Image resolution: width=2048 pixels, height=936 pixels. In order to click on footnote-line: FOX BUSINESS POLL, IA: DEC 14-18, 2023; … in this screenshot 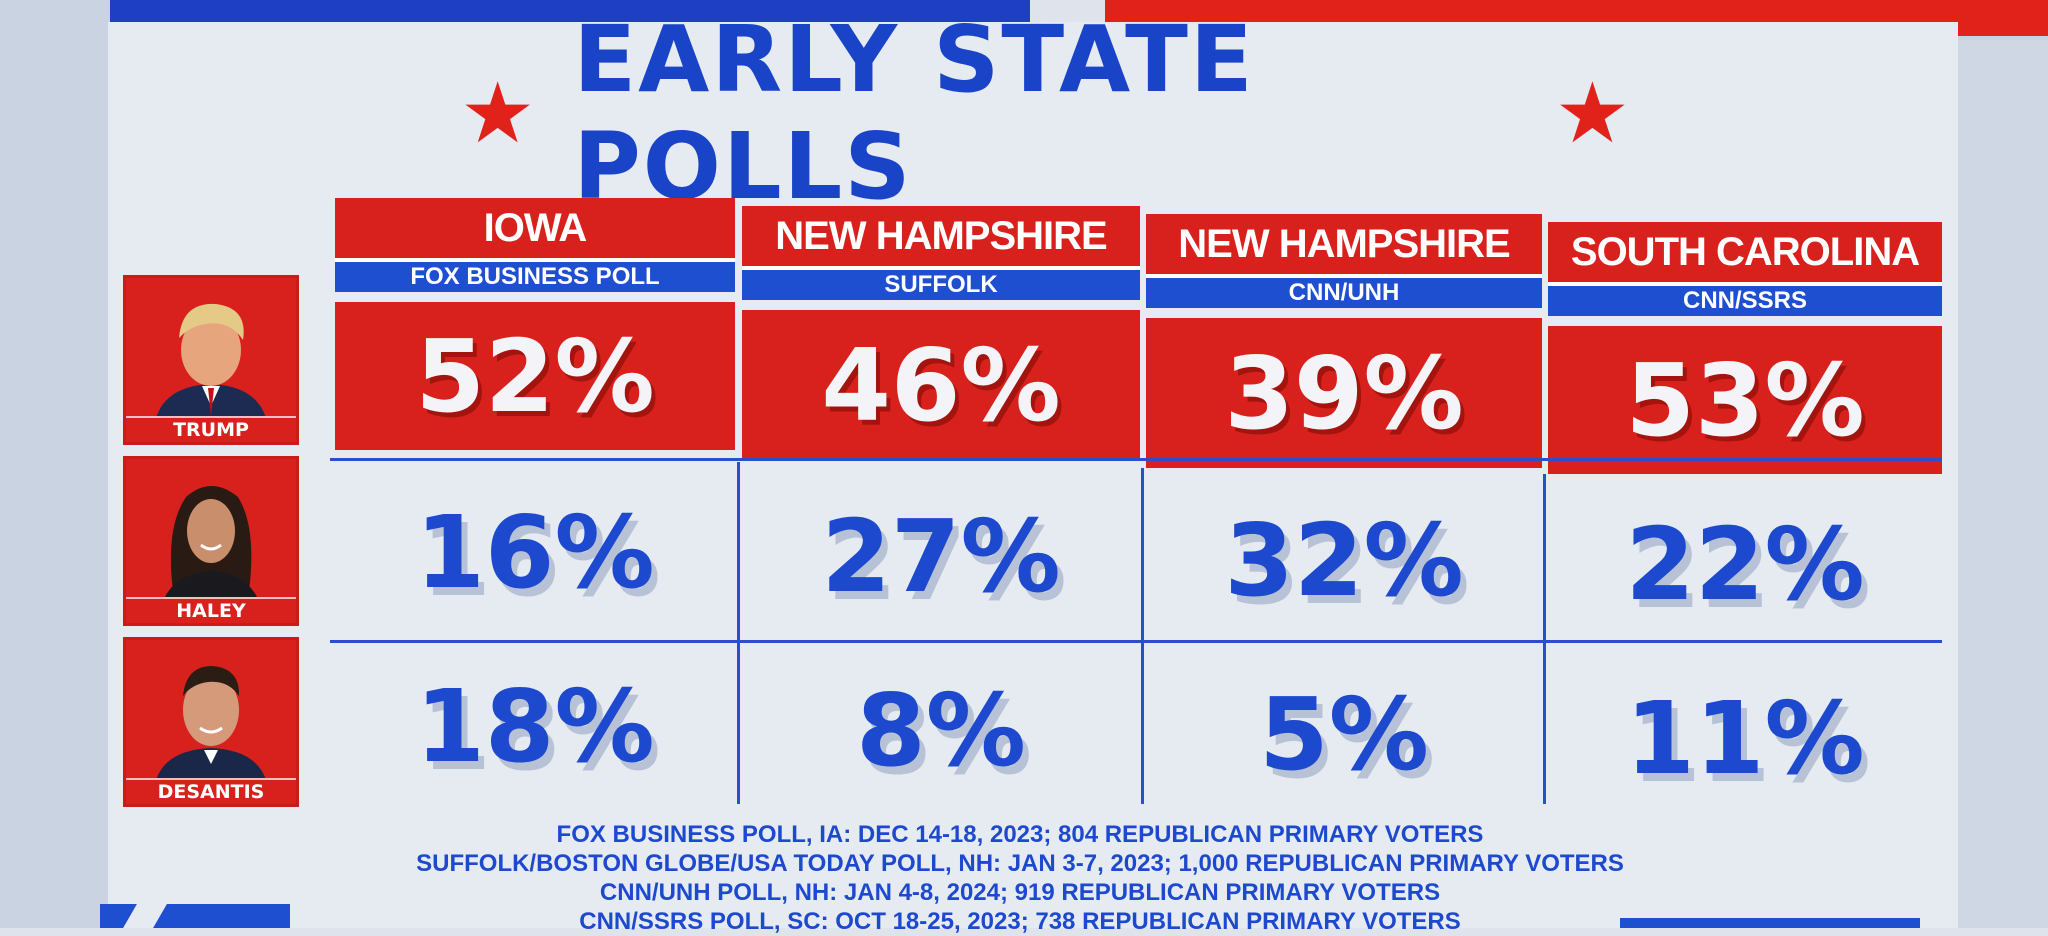, I will do `click(1020, 834)`.